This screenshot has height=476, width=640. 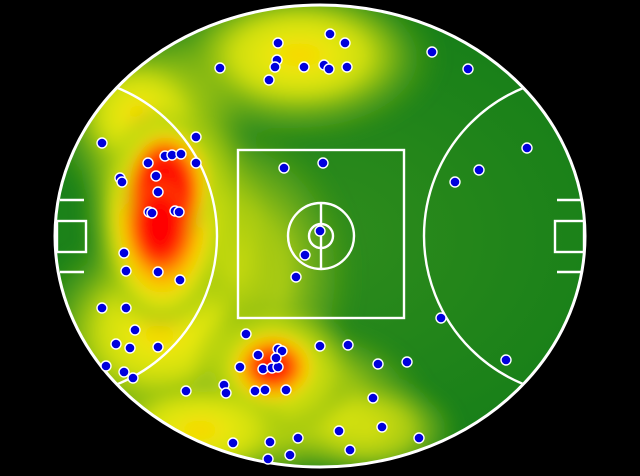 I want to click on heat-blob-top-warm, so click(x=300, y=61).